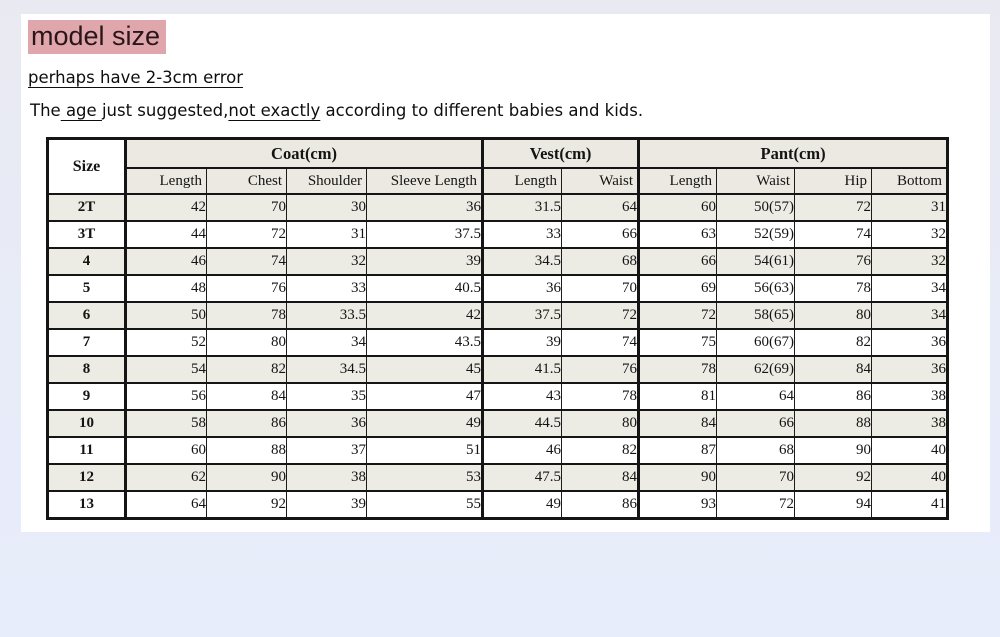 The height and width of the screenshot is (637, 1000). I want to click on value-cell: 43, so click(522, 396).